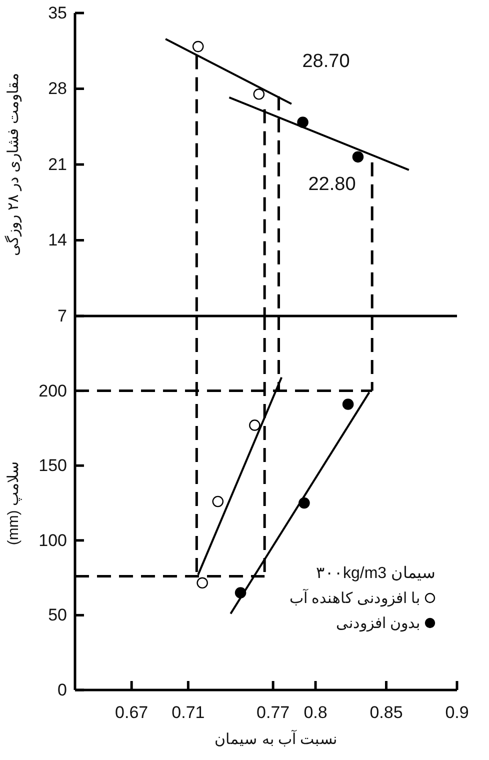 This screenshot has width=489, height=760. Describe the element at coordinates (332, 185) in the screenshot. I see `annotation: 22.80` at that location.